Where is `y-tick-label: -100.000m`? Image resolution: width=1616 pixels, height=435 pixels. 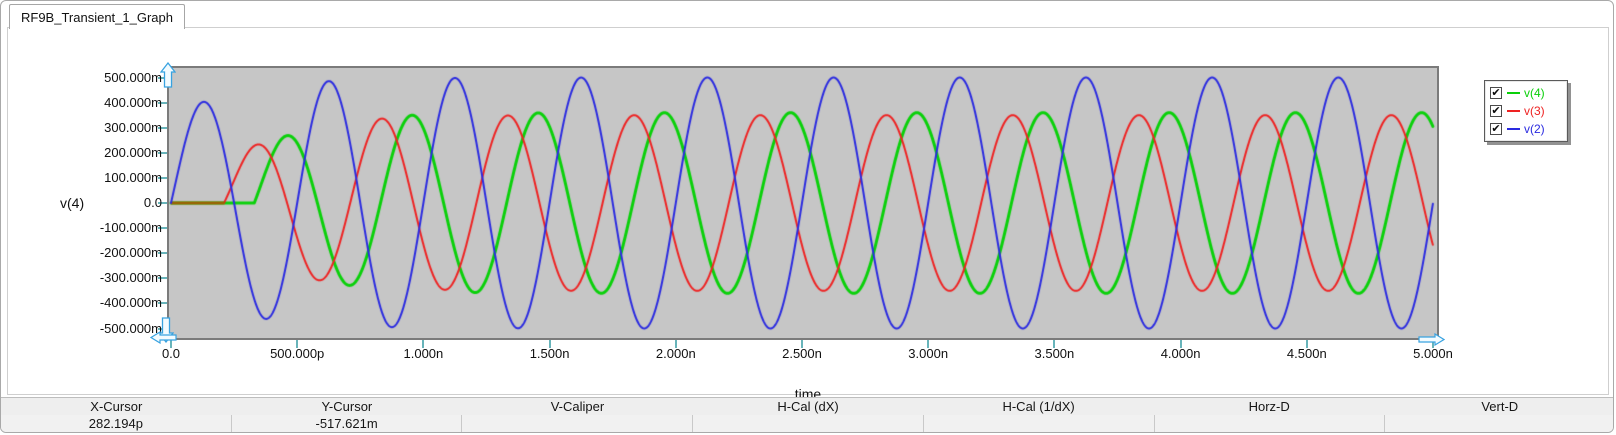 y-tick-label: -100.000m is located at coordinates (130, 228).